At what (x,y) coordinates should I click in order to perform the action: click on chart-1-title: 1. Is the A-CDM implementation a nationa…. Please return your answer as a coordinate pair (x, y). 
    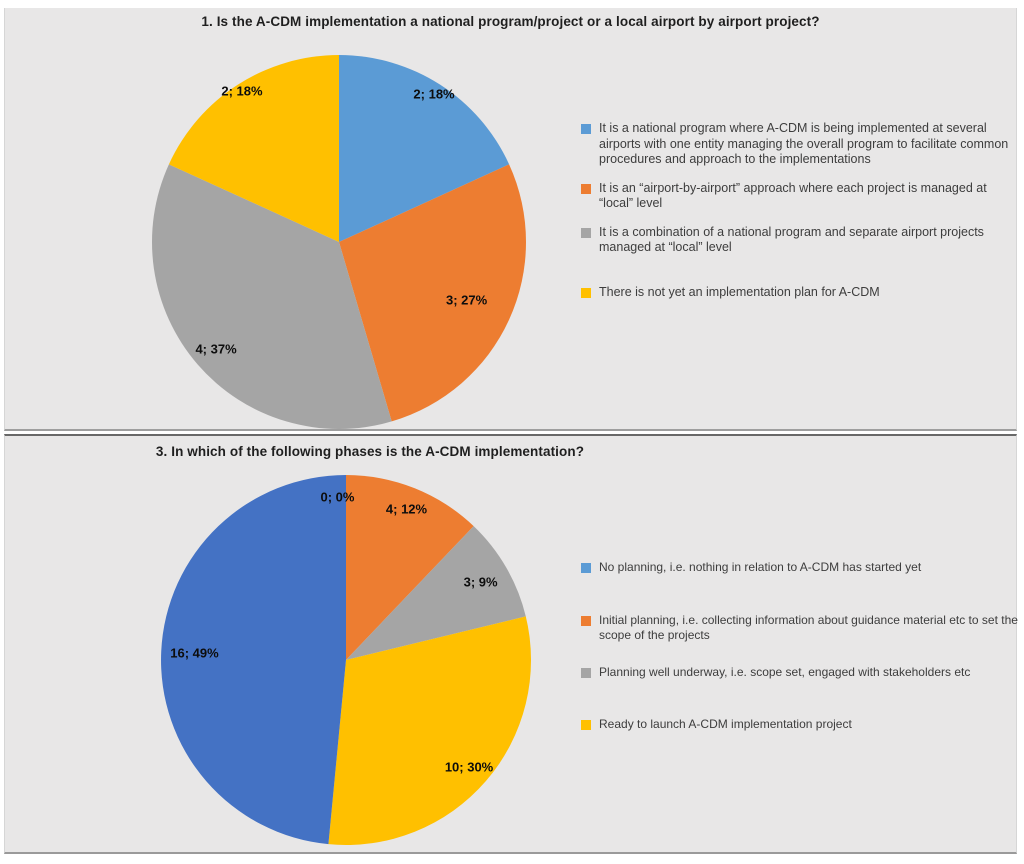
    Looking at the image, I should click on (510, 21).